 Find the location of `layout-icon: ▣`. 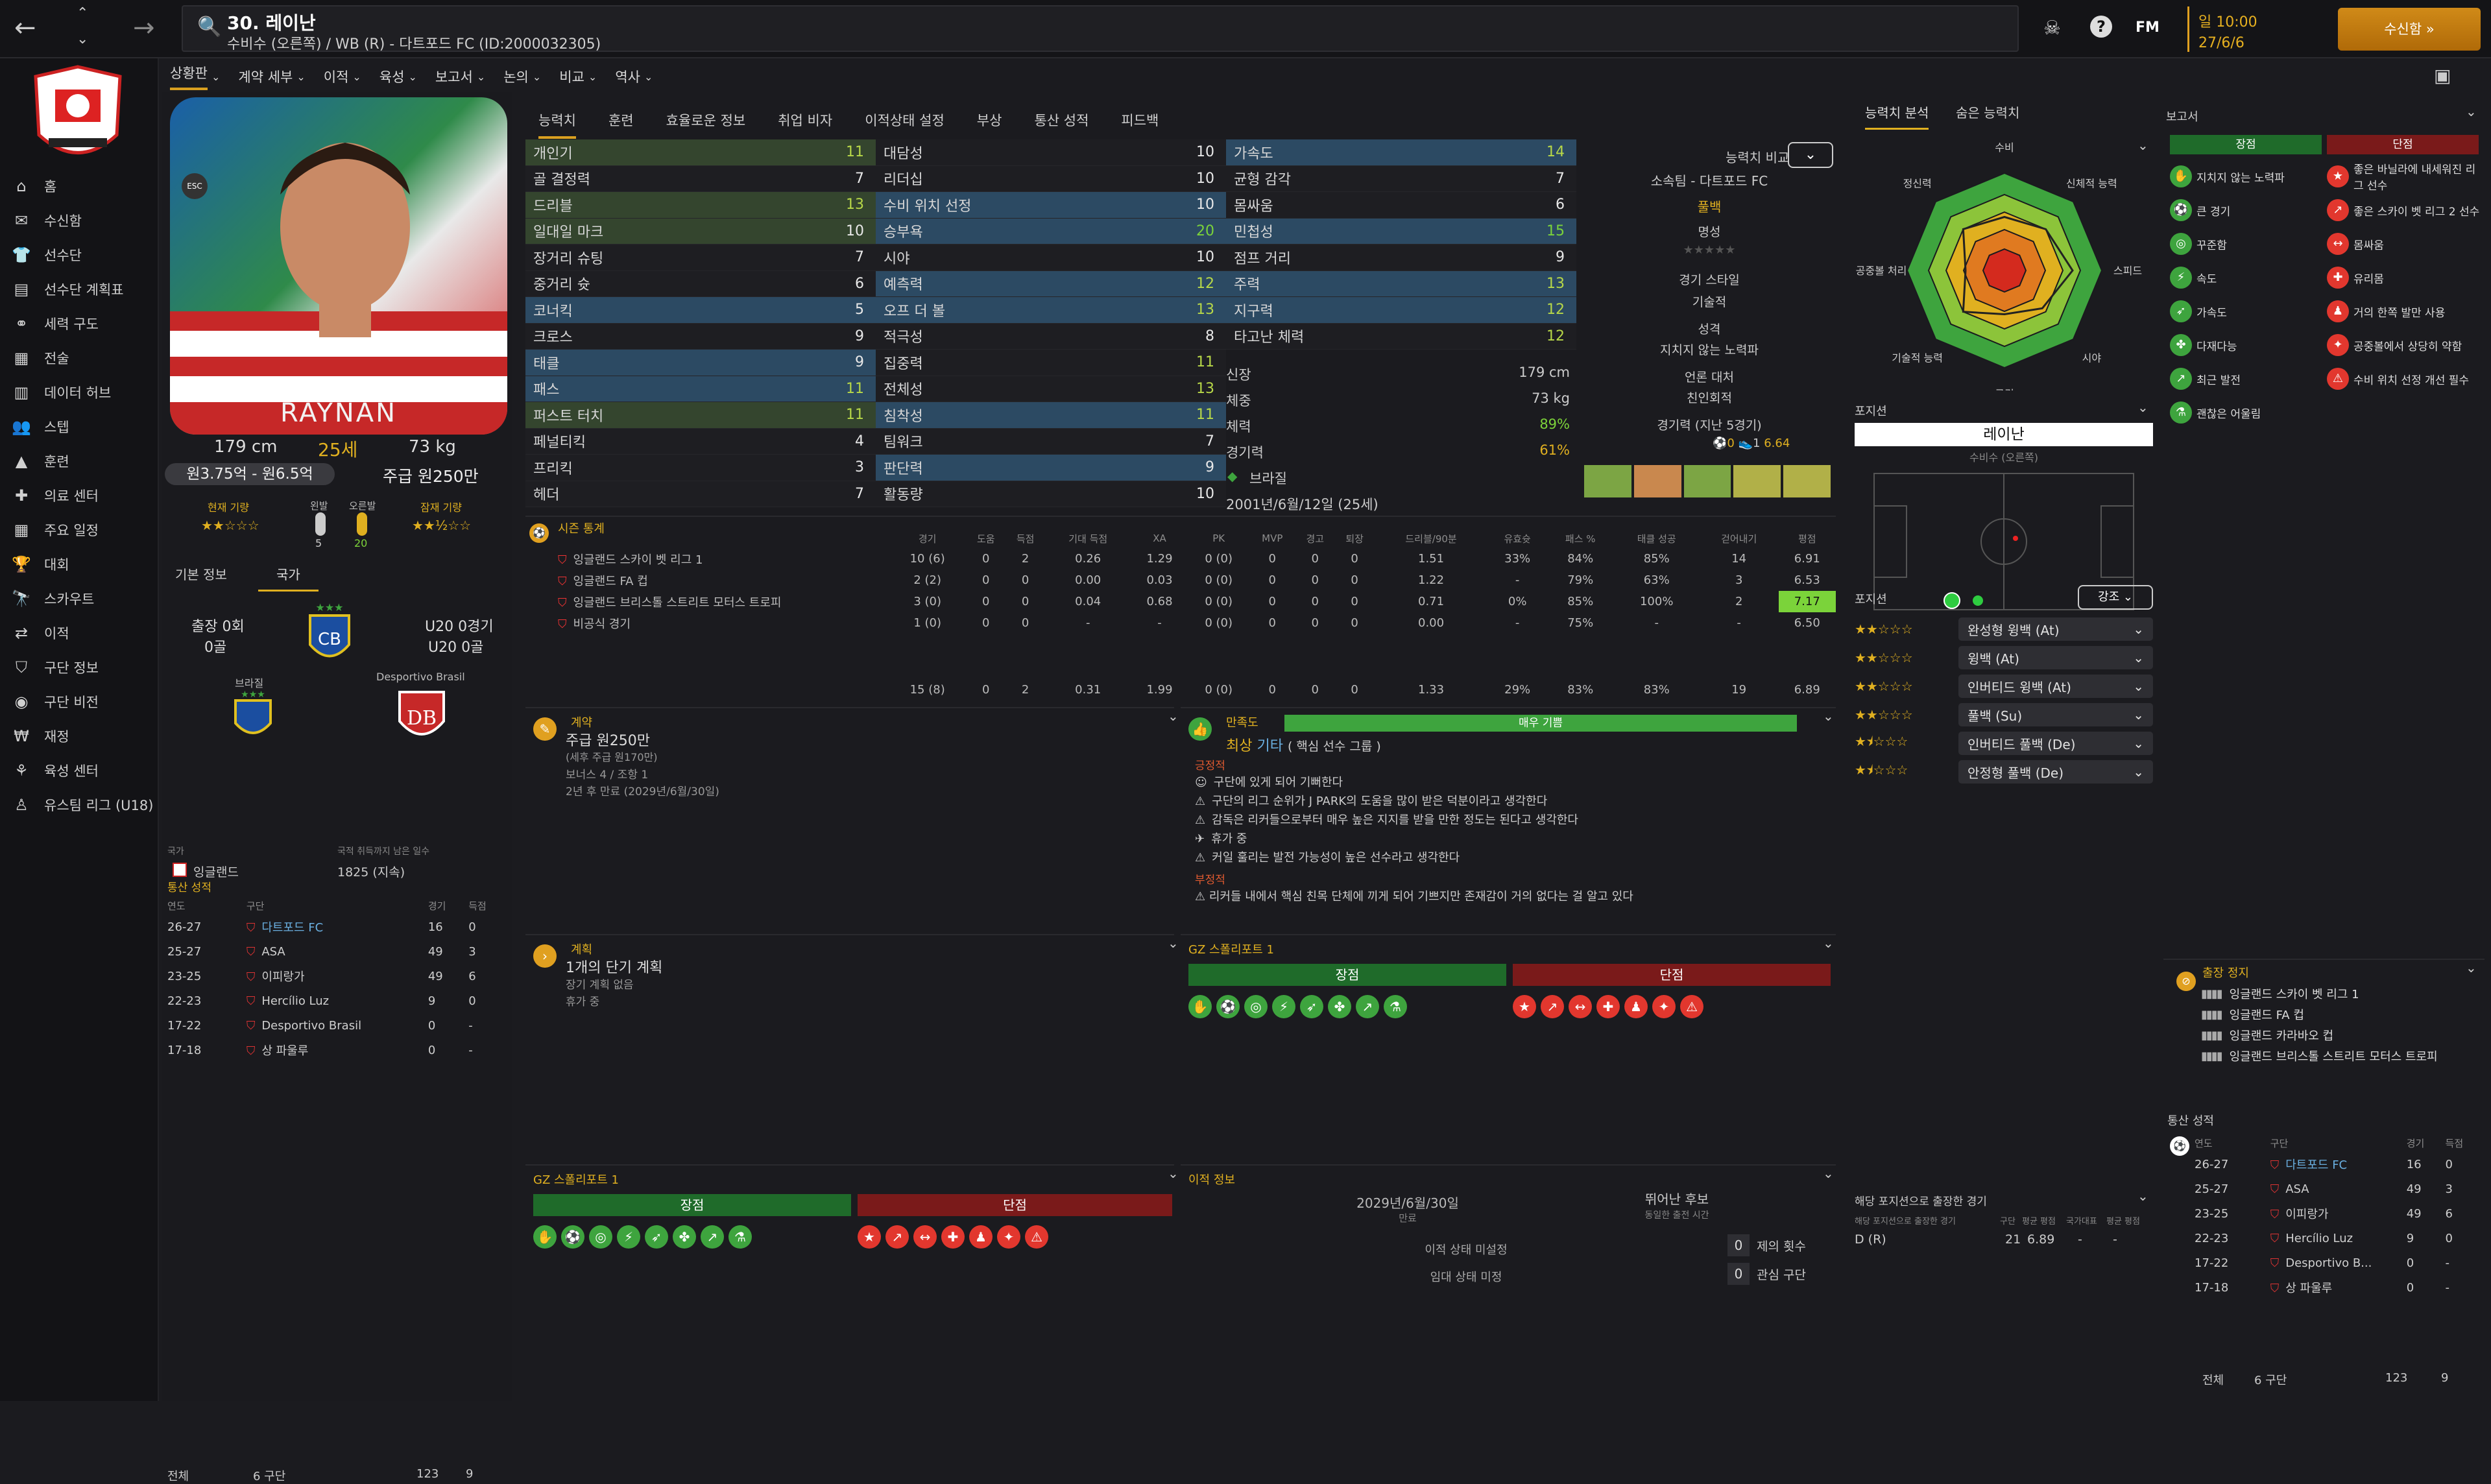

layout-icon: ▣ is located at coordinates (2442, 76).